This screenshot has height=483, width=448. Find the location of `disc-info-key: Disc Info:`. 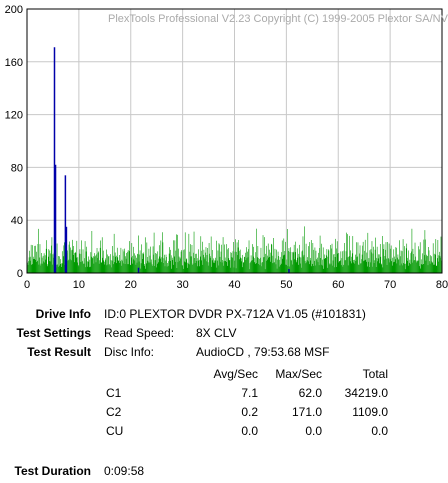

disc-info-key: Disc Info: is located at coordinates (129, 352).